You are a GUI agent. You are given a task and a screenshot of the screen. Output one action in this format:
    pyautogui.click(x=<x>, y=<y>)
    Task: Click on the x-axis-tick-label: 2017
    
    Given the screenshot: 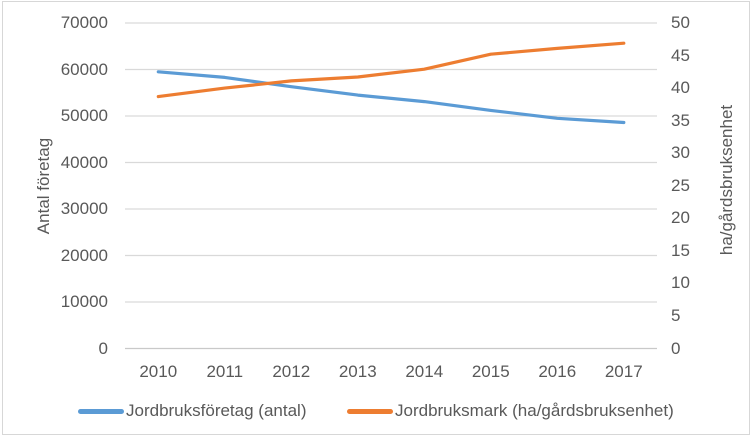 What is the action you would take?
    pyautogui.click(x=623, y=371)
    